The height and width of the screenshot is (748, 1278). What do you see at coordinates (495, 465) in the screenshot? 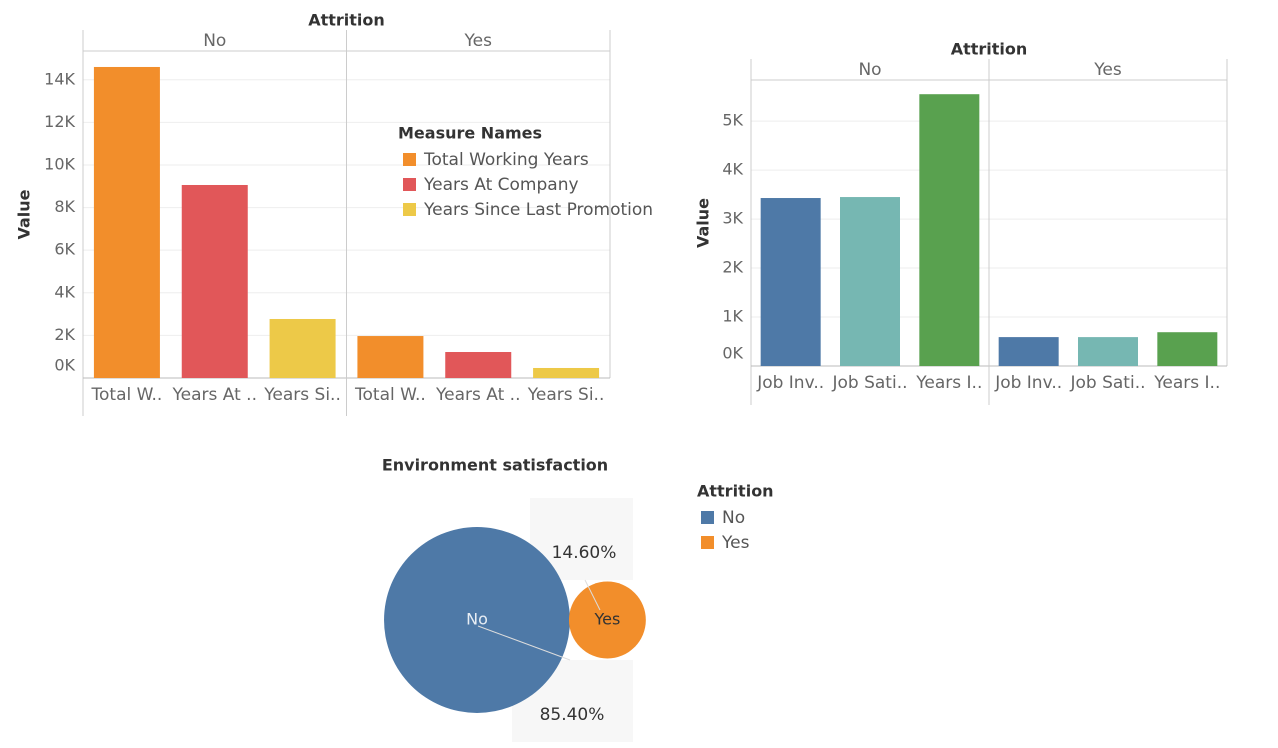
I see `chart-title: Environment satisfaction` at bounding box center [495, 465].